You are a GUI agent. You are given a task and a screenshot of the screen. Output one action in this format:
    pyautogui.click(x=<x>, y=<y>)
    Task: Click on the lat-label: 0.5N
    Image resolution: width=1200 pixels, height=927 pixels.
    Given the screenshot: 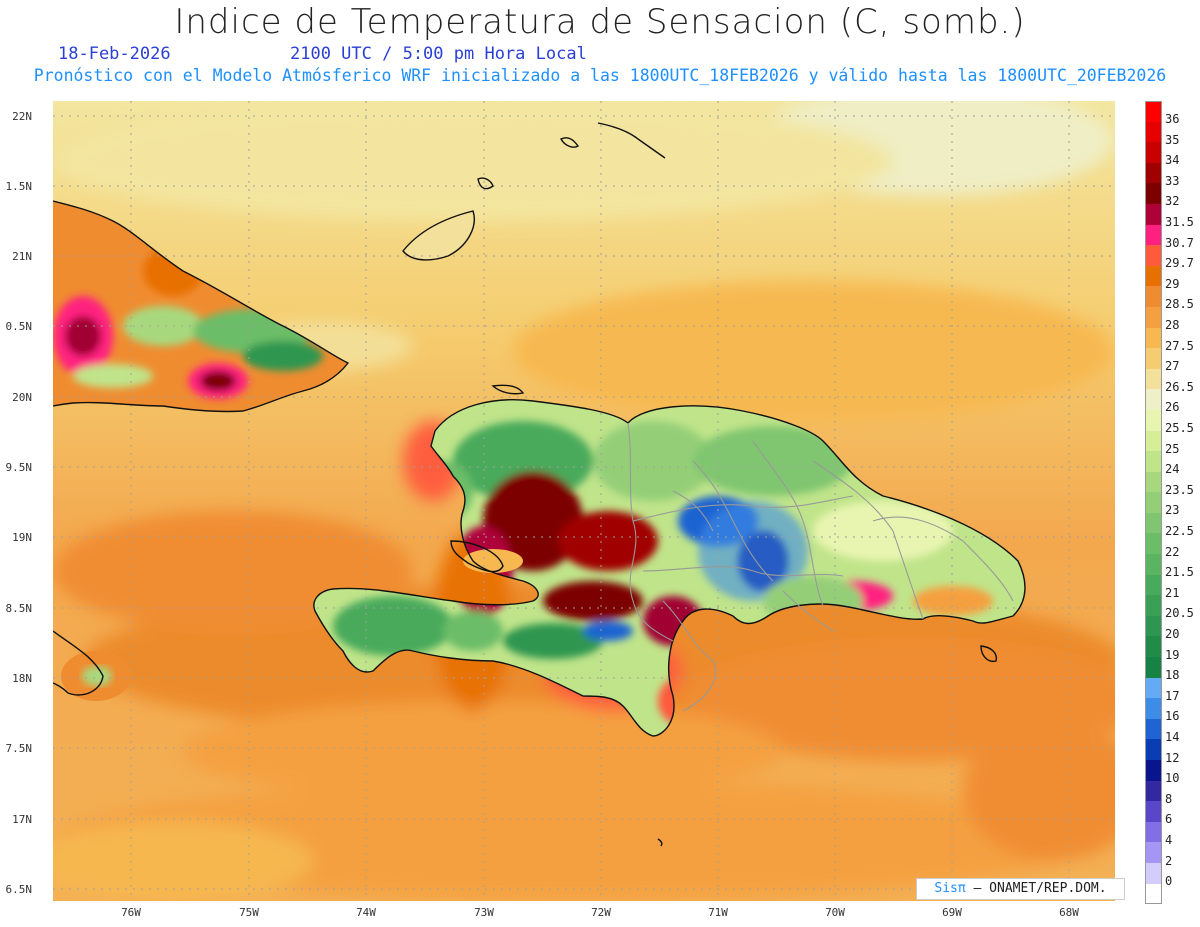 What is the action you would take?
    pyautogui.click(x=19, y=326)
    